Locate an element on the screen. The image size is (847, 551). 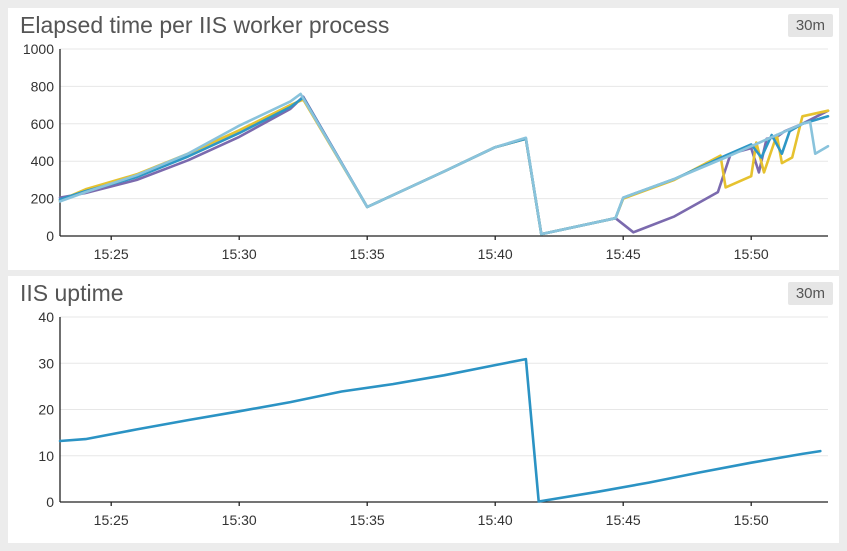
y-tick-label: 1000 is located at coordinates (38, 49).